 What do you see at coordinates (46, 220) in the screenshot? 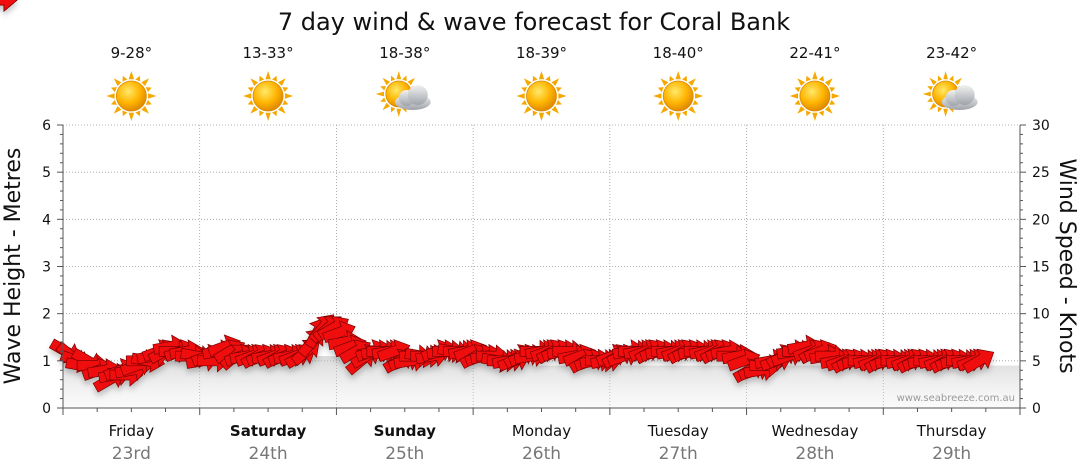
I see `left-tick-label: 4` at bounding box center [46, 220].